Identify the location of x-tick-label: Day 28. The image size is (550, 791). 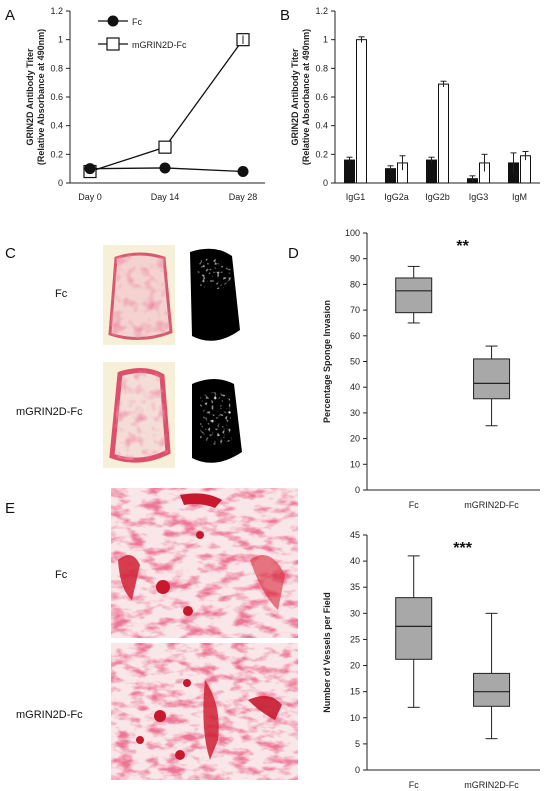
(243, 197).